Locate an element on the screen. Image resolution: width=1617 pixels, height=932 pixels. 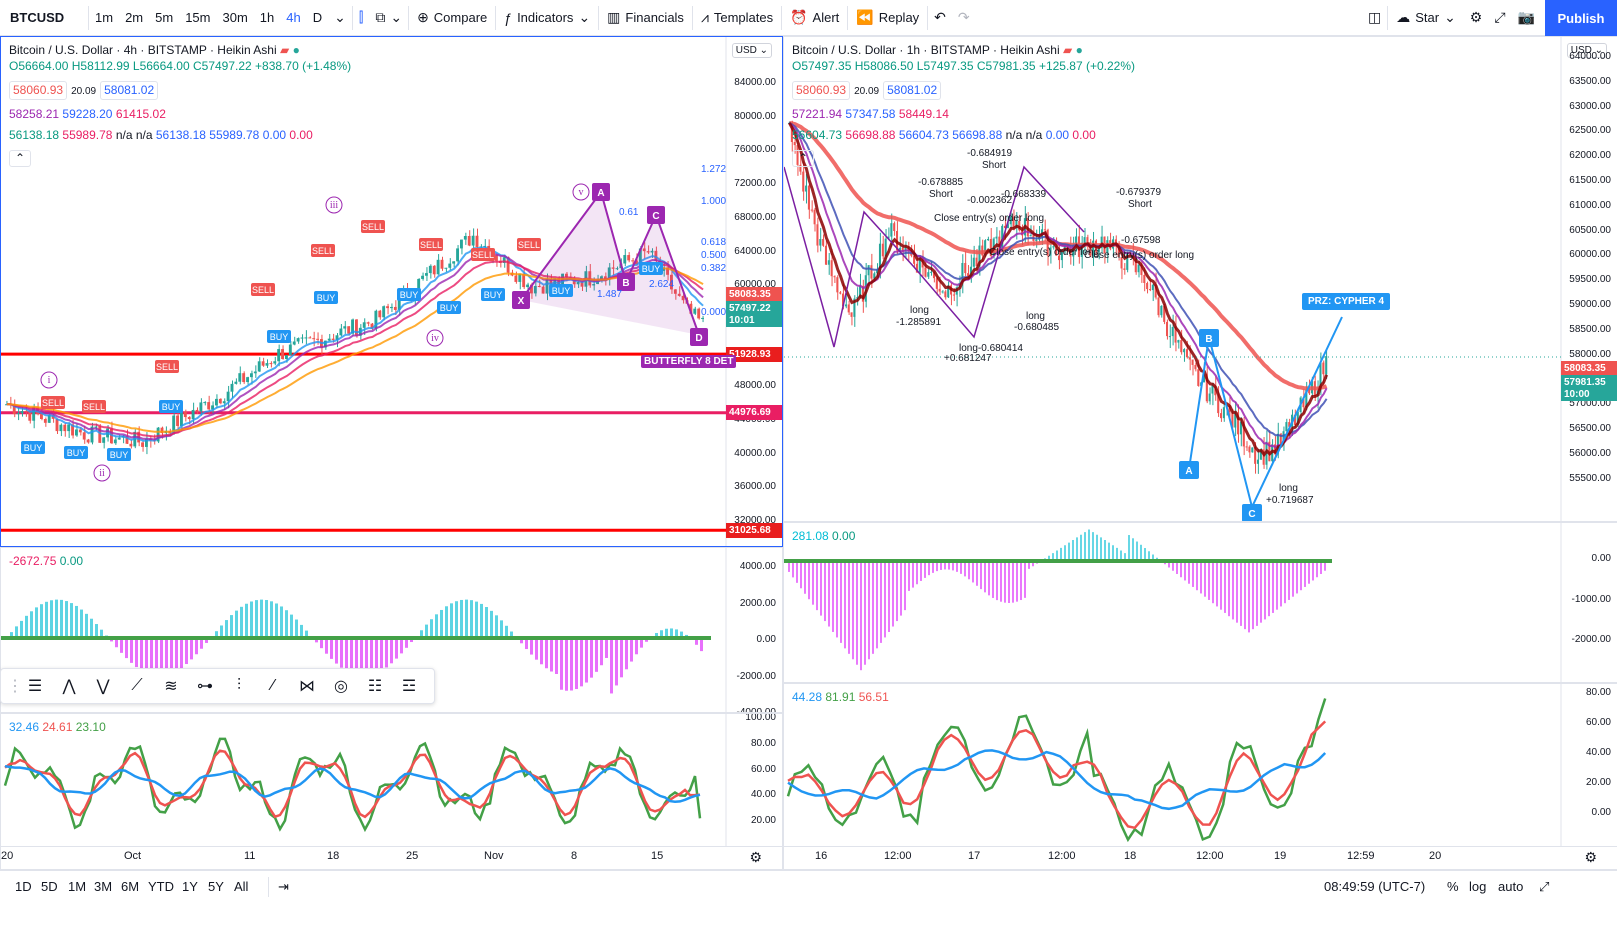
wave-pattern-icon: ⋁ is located at coordinates (103, 686).